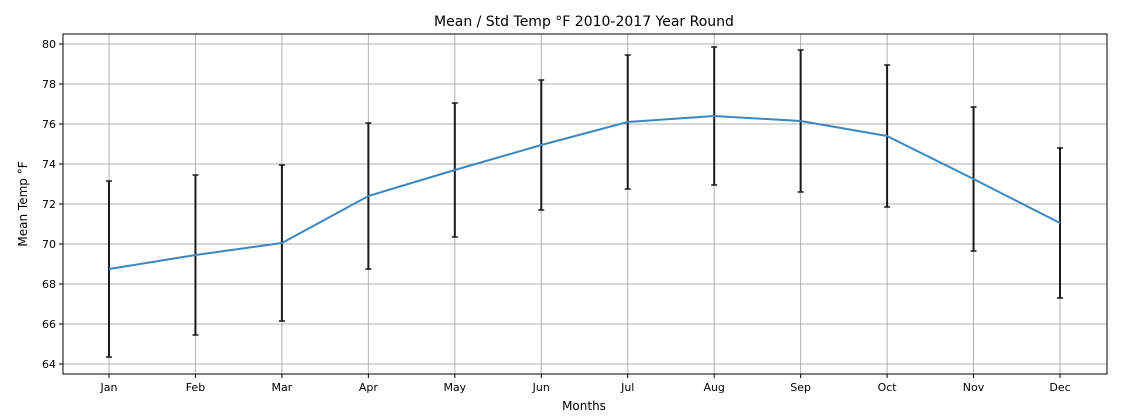  I want to click on x-tick-label: Mar, so click(282, 387).